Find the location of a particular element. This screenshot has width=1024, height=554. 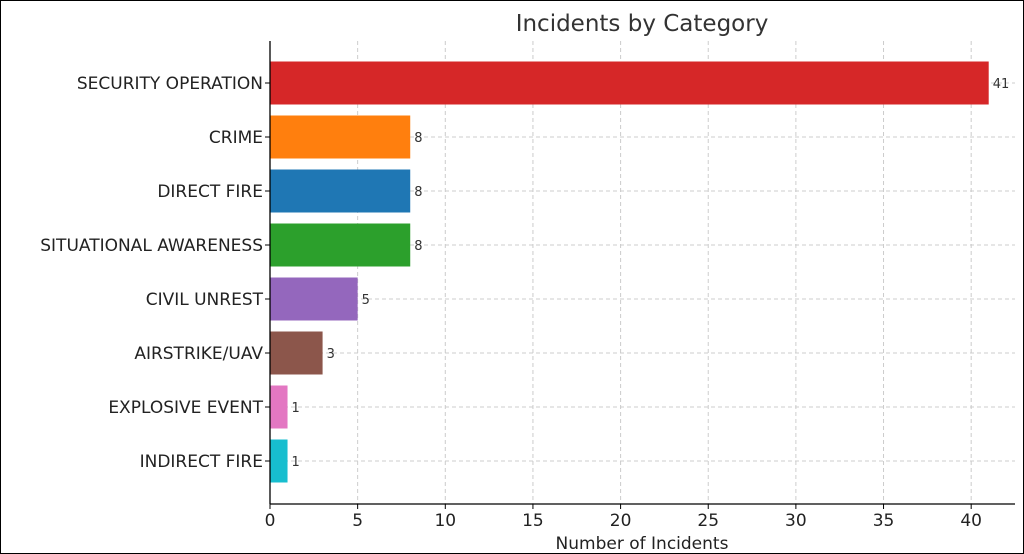

data-label: 3 is located at coordinates (331, 354).